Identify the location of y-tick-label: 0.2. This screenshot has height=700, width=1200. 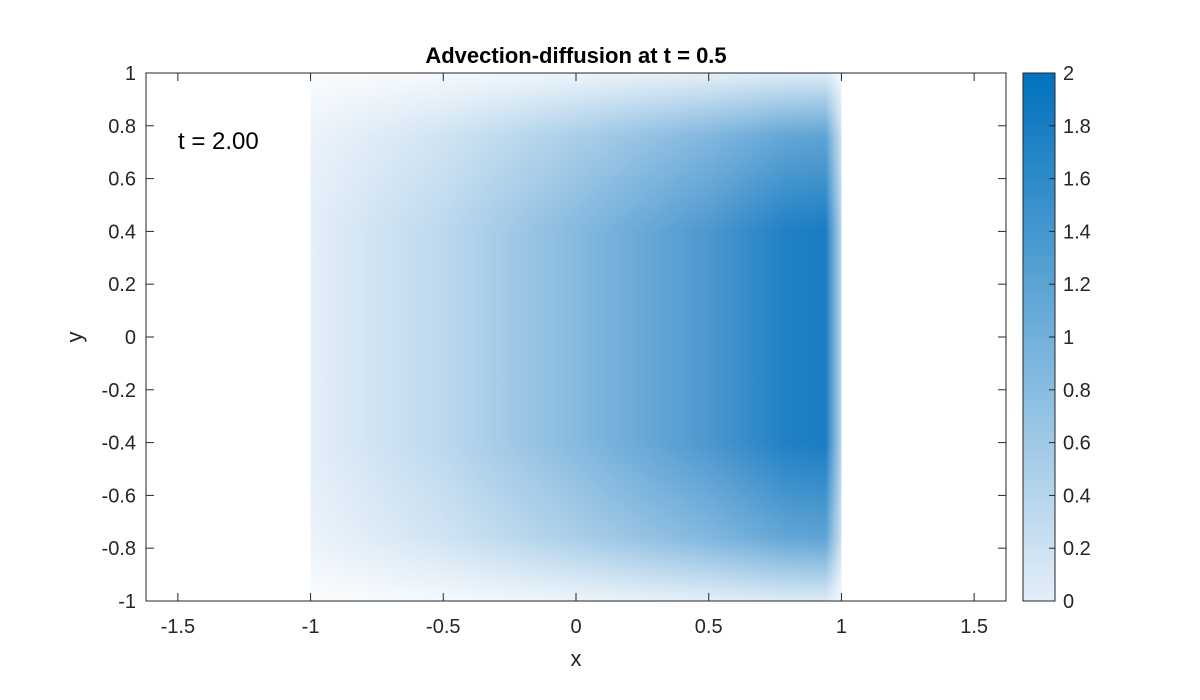
(122, 285).